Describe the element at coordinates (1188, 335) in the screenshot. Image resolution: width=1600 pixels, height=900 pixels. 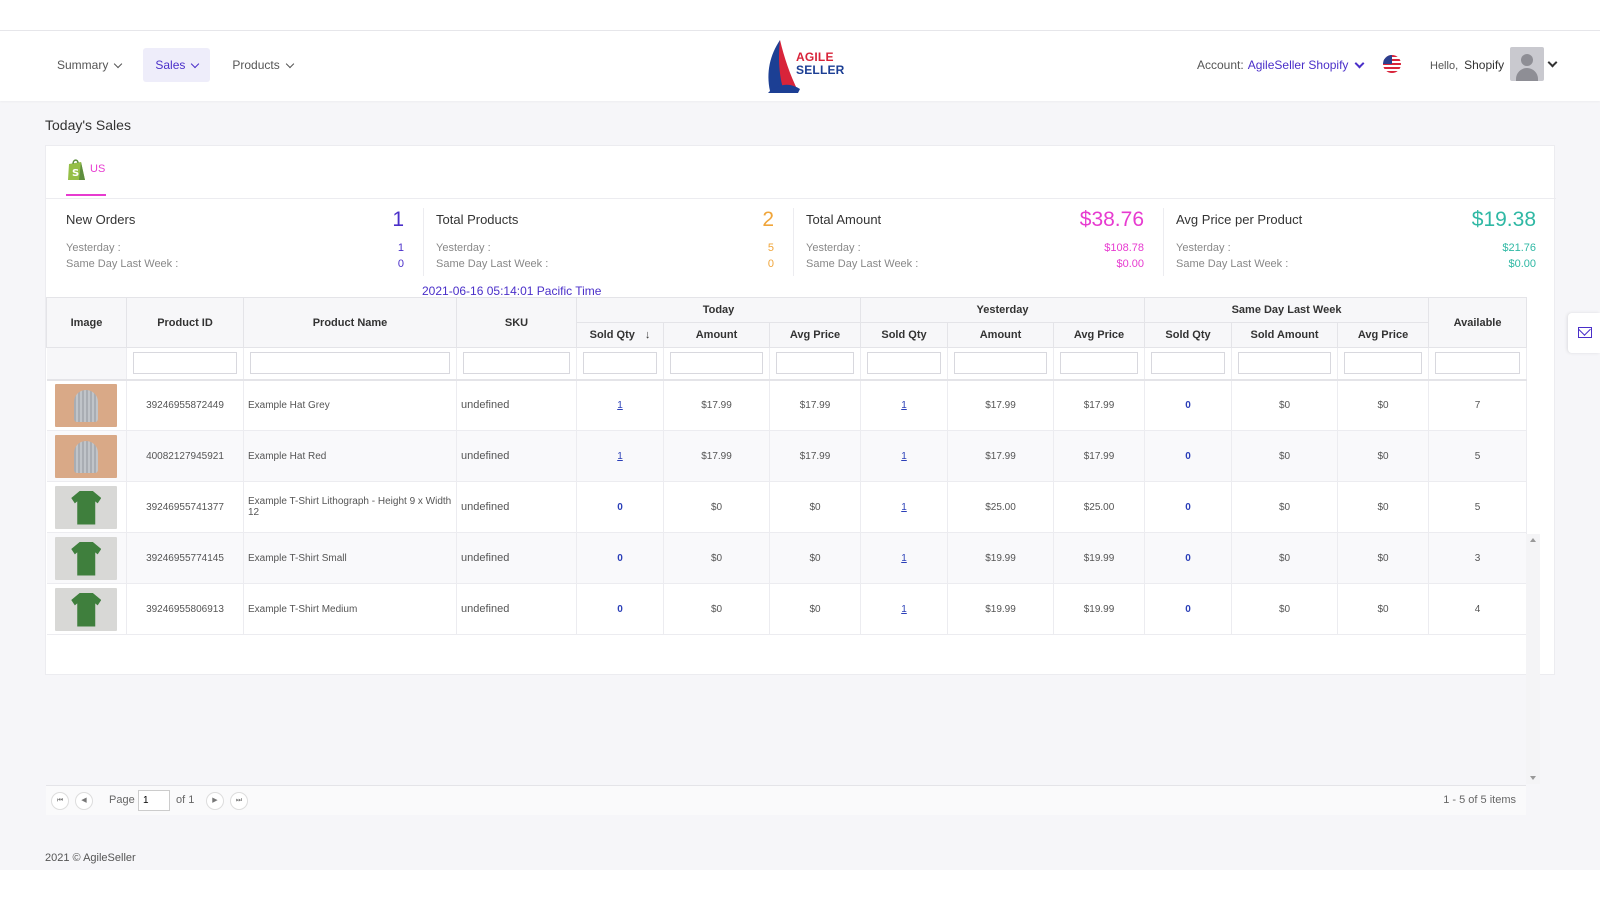
I see `col-header-last-week-sold-qty: Sold Qty` at that location.